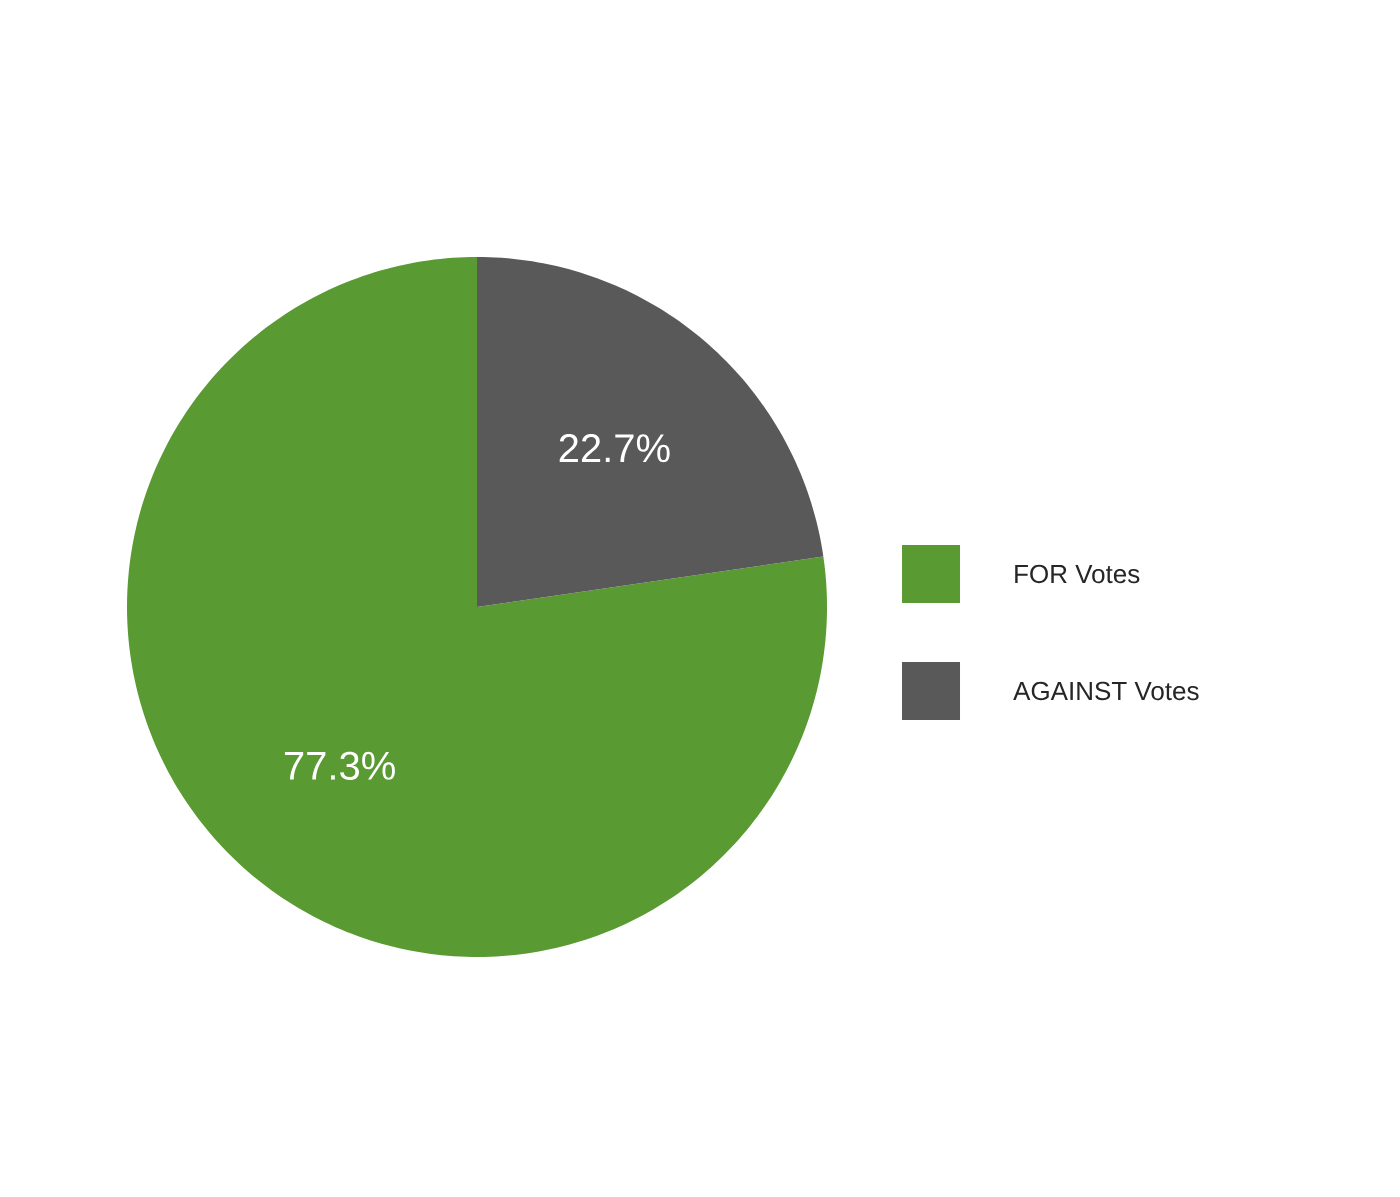  Describe the element at coordinates (1106, 691) in the screenshot. I see `legend-label: AGAINST Votes` at that location.